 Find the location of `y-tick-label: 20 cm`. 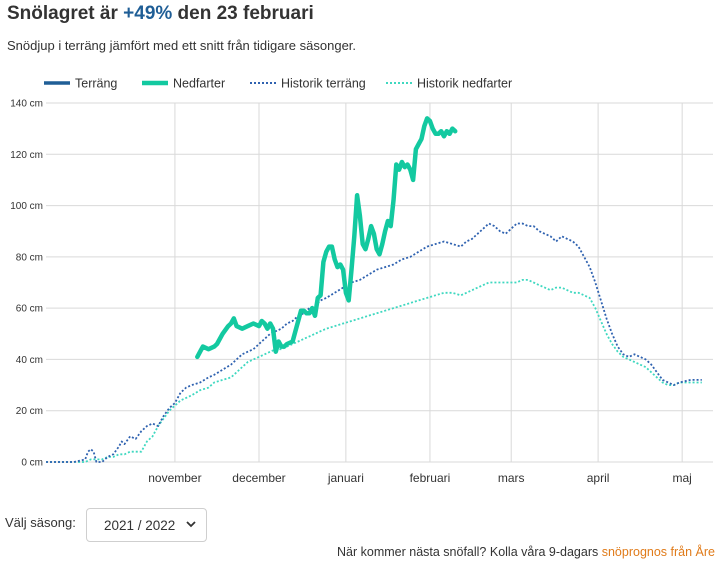

y-tick-label: 20 cm is located at coordinates (29, 411).